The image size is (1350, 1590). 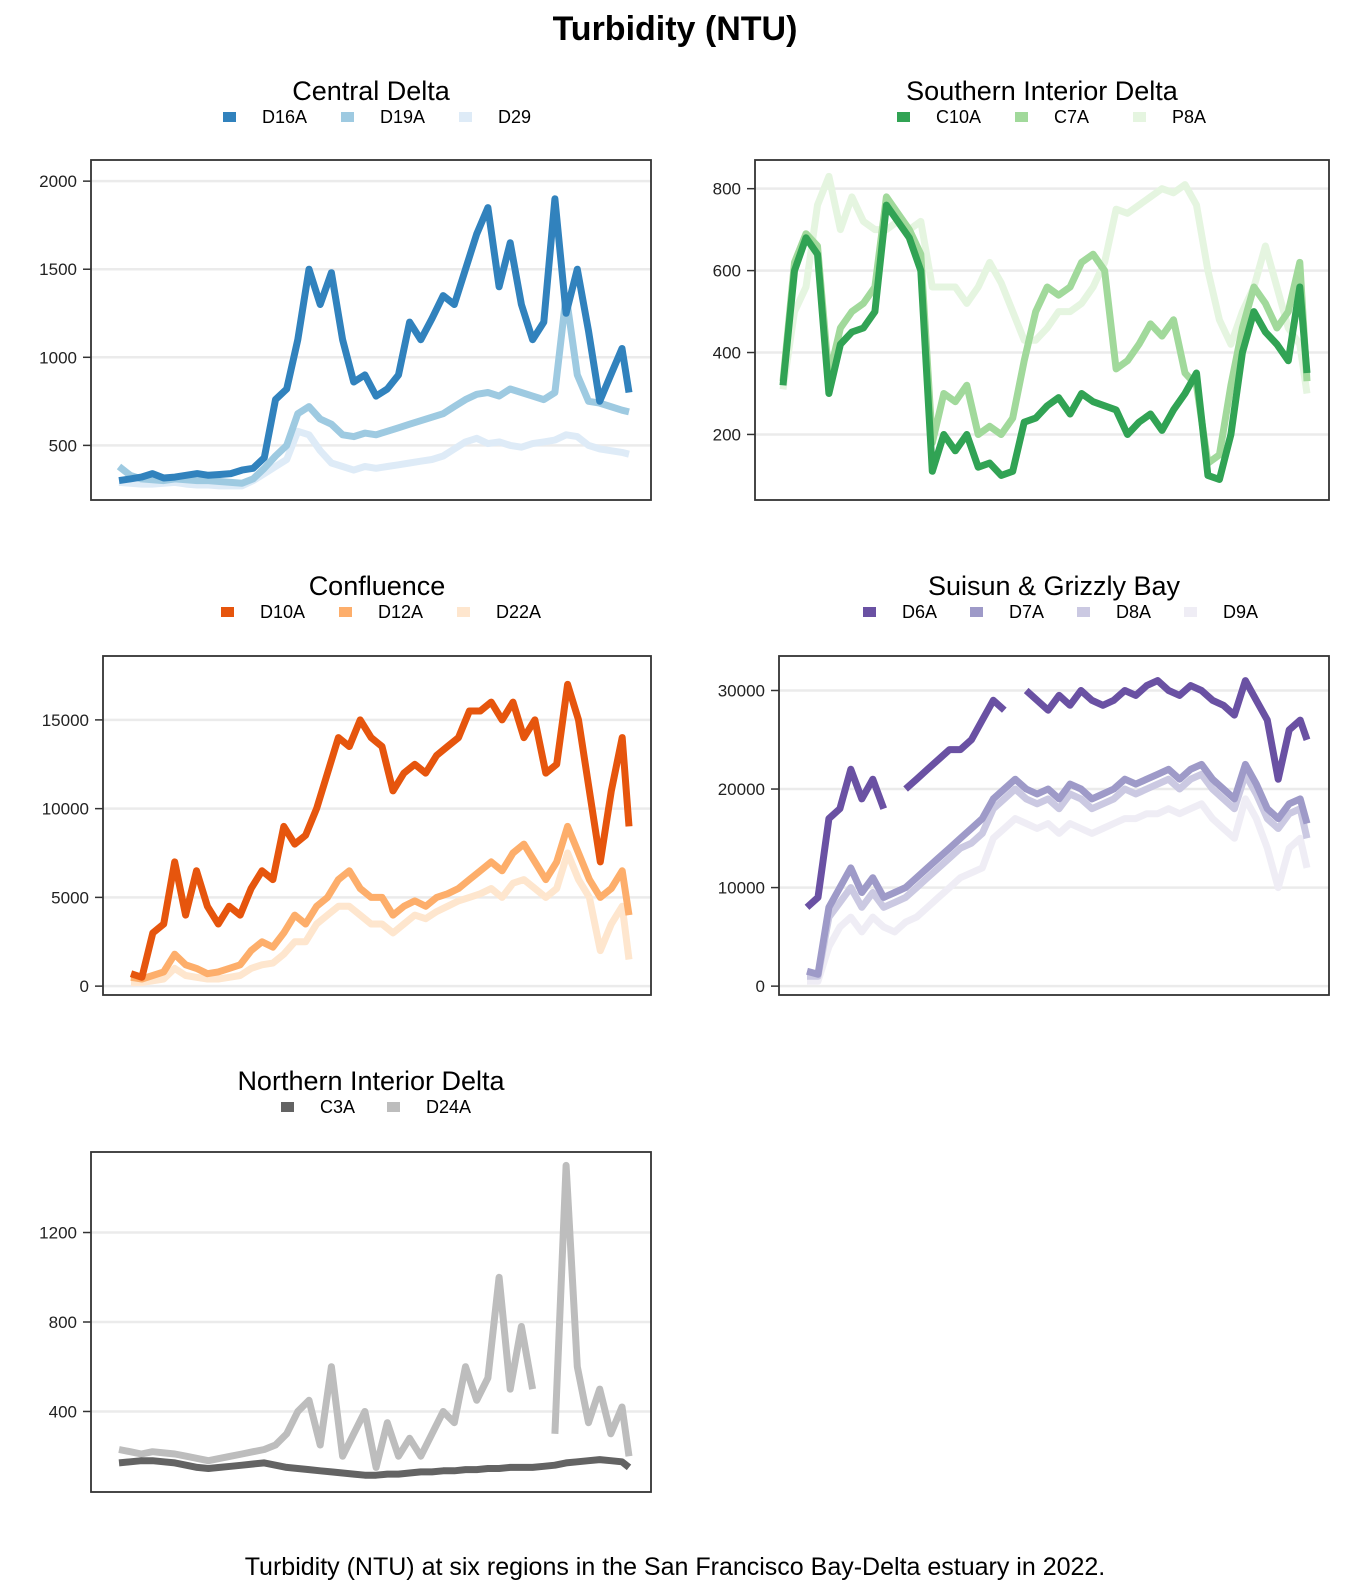 What do you see at coordinates (371, 1081) in the screenshot?
I see `chart-5-title: Northern Interior Delta` at bounding box center [371, 1081].